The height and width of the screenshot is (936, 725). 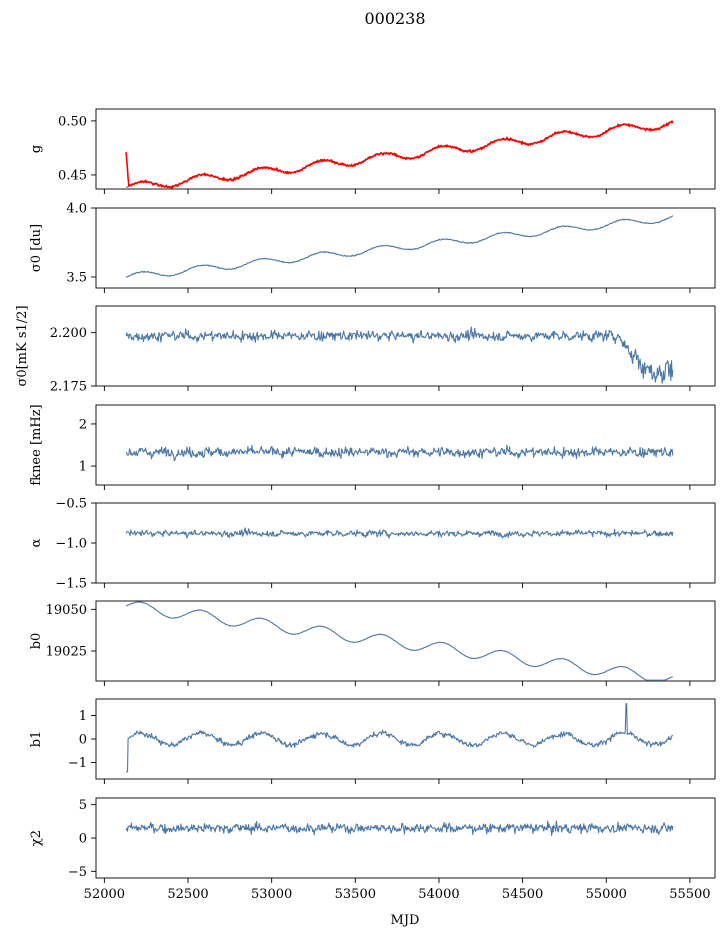 I want to click on y-tick-label: −5, so click(x=77, y=872).